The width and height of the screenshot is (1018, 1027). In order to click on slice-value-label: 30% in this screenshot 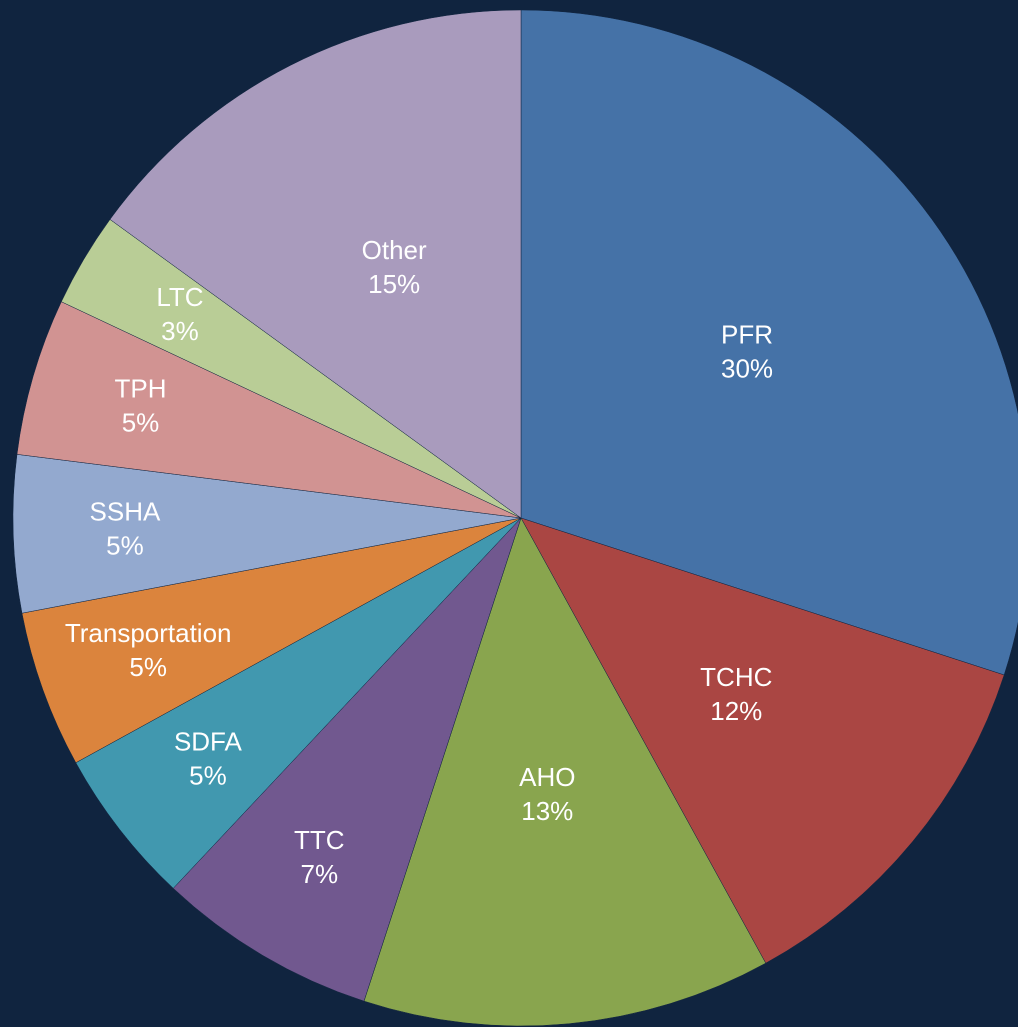, I will do `click(747, 369)`.